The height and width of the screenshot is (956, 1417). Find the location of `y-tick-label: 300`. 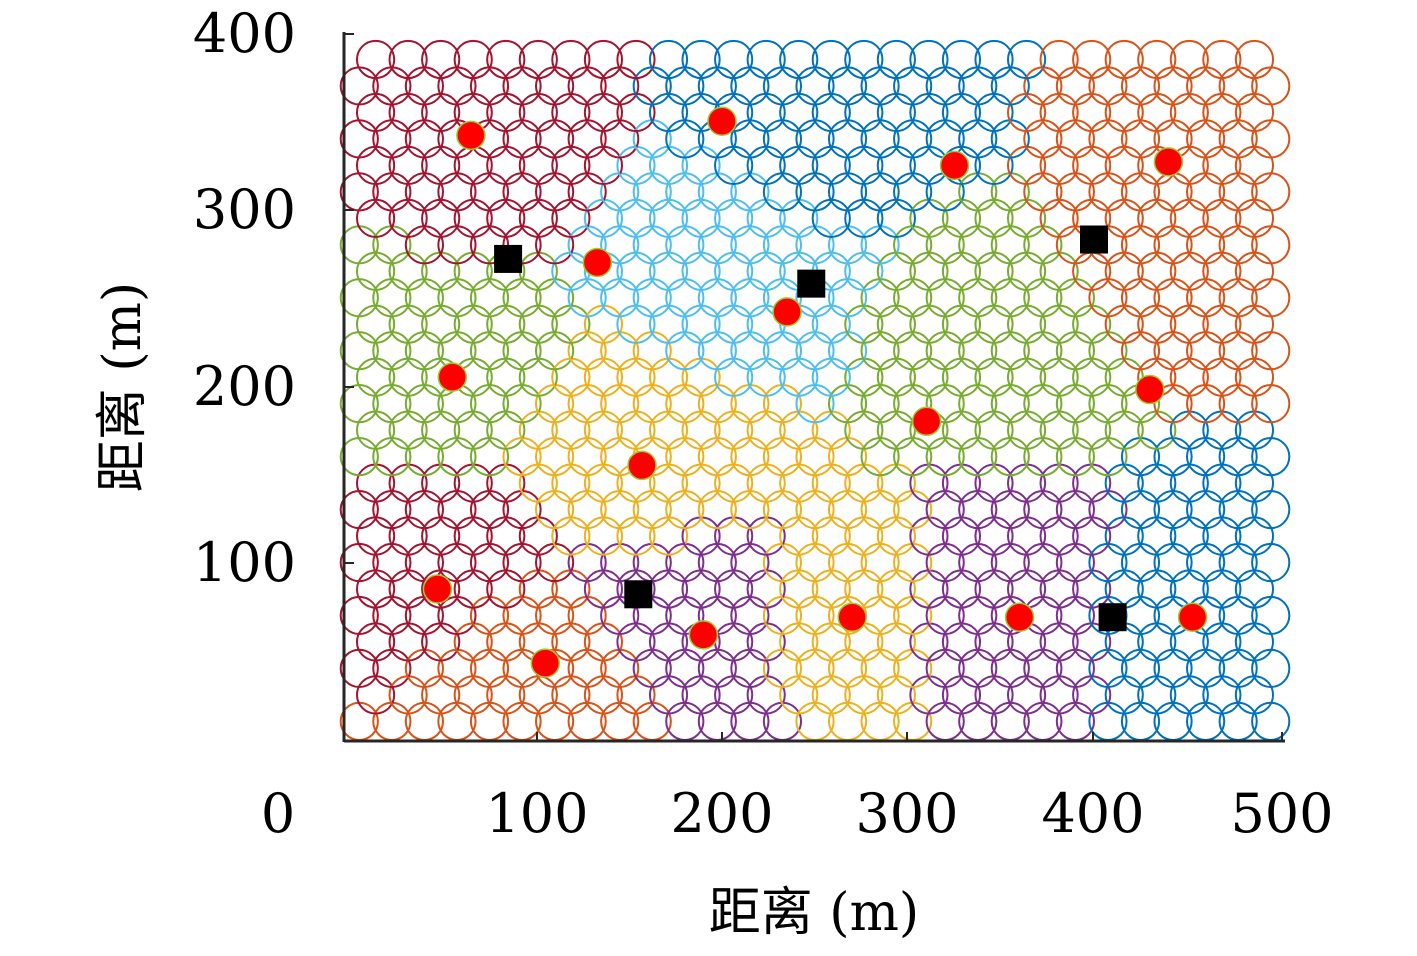

y-tick-label: 300 is located at coordinates (244, 209).